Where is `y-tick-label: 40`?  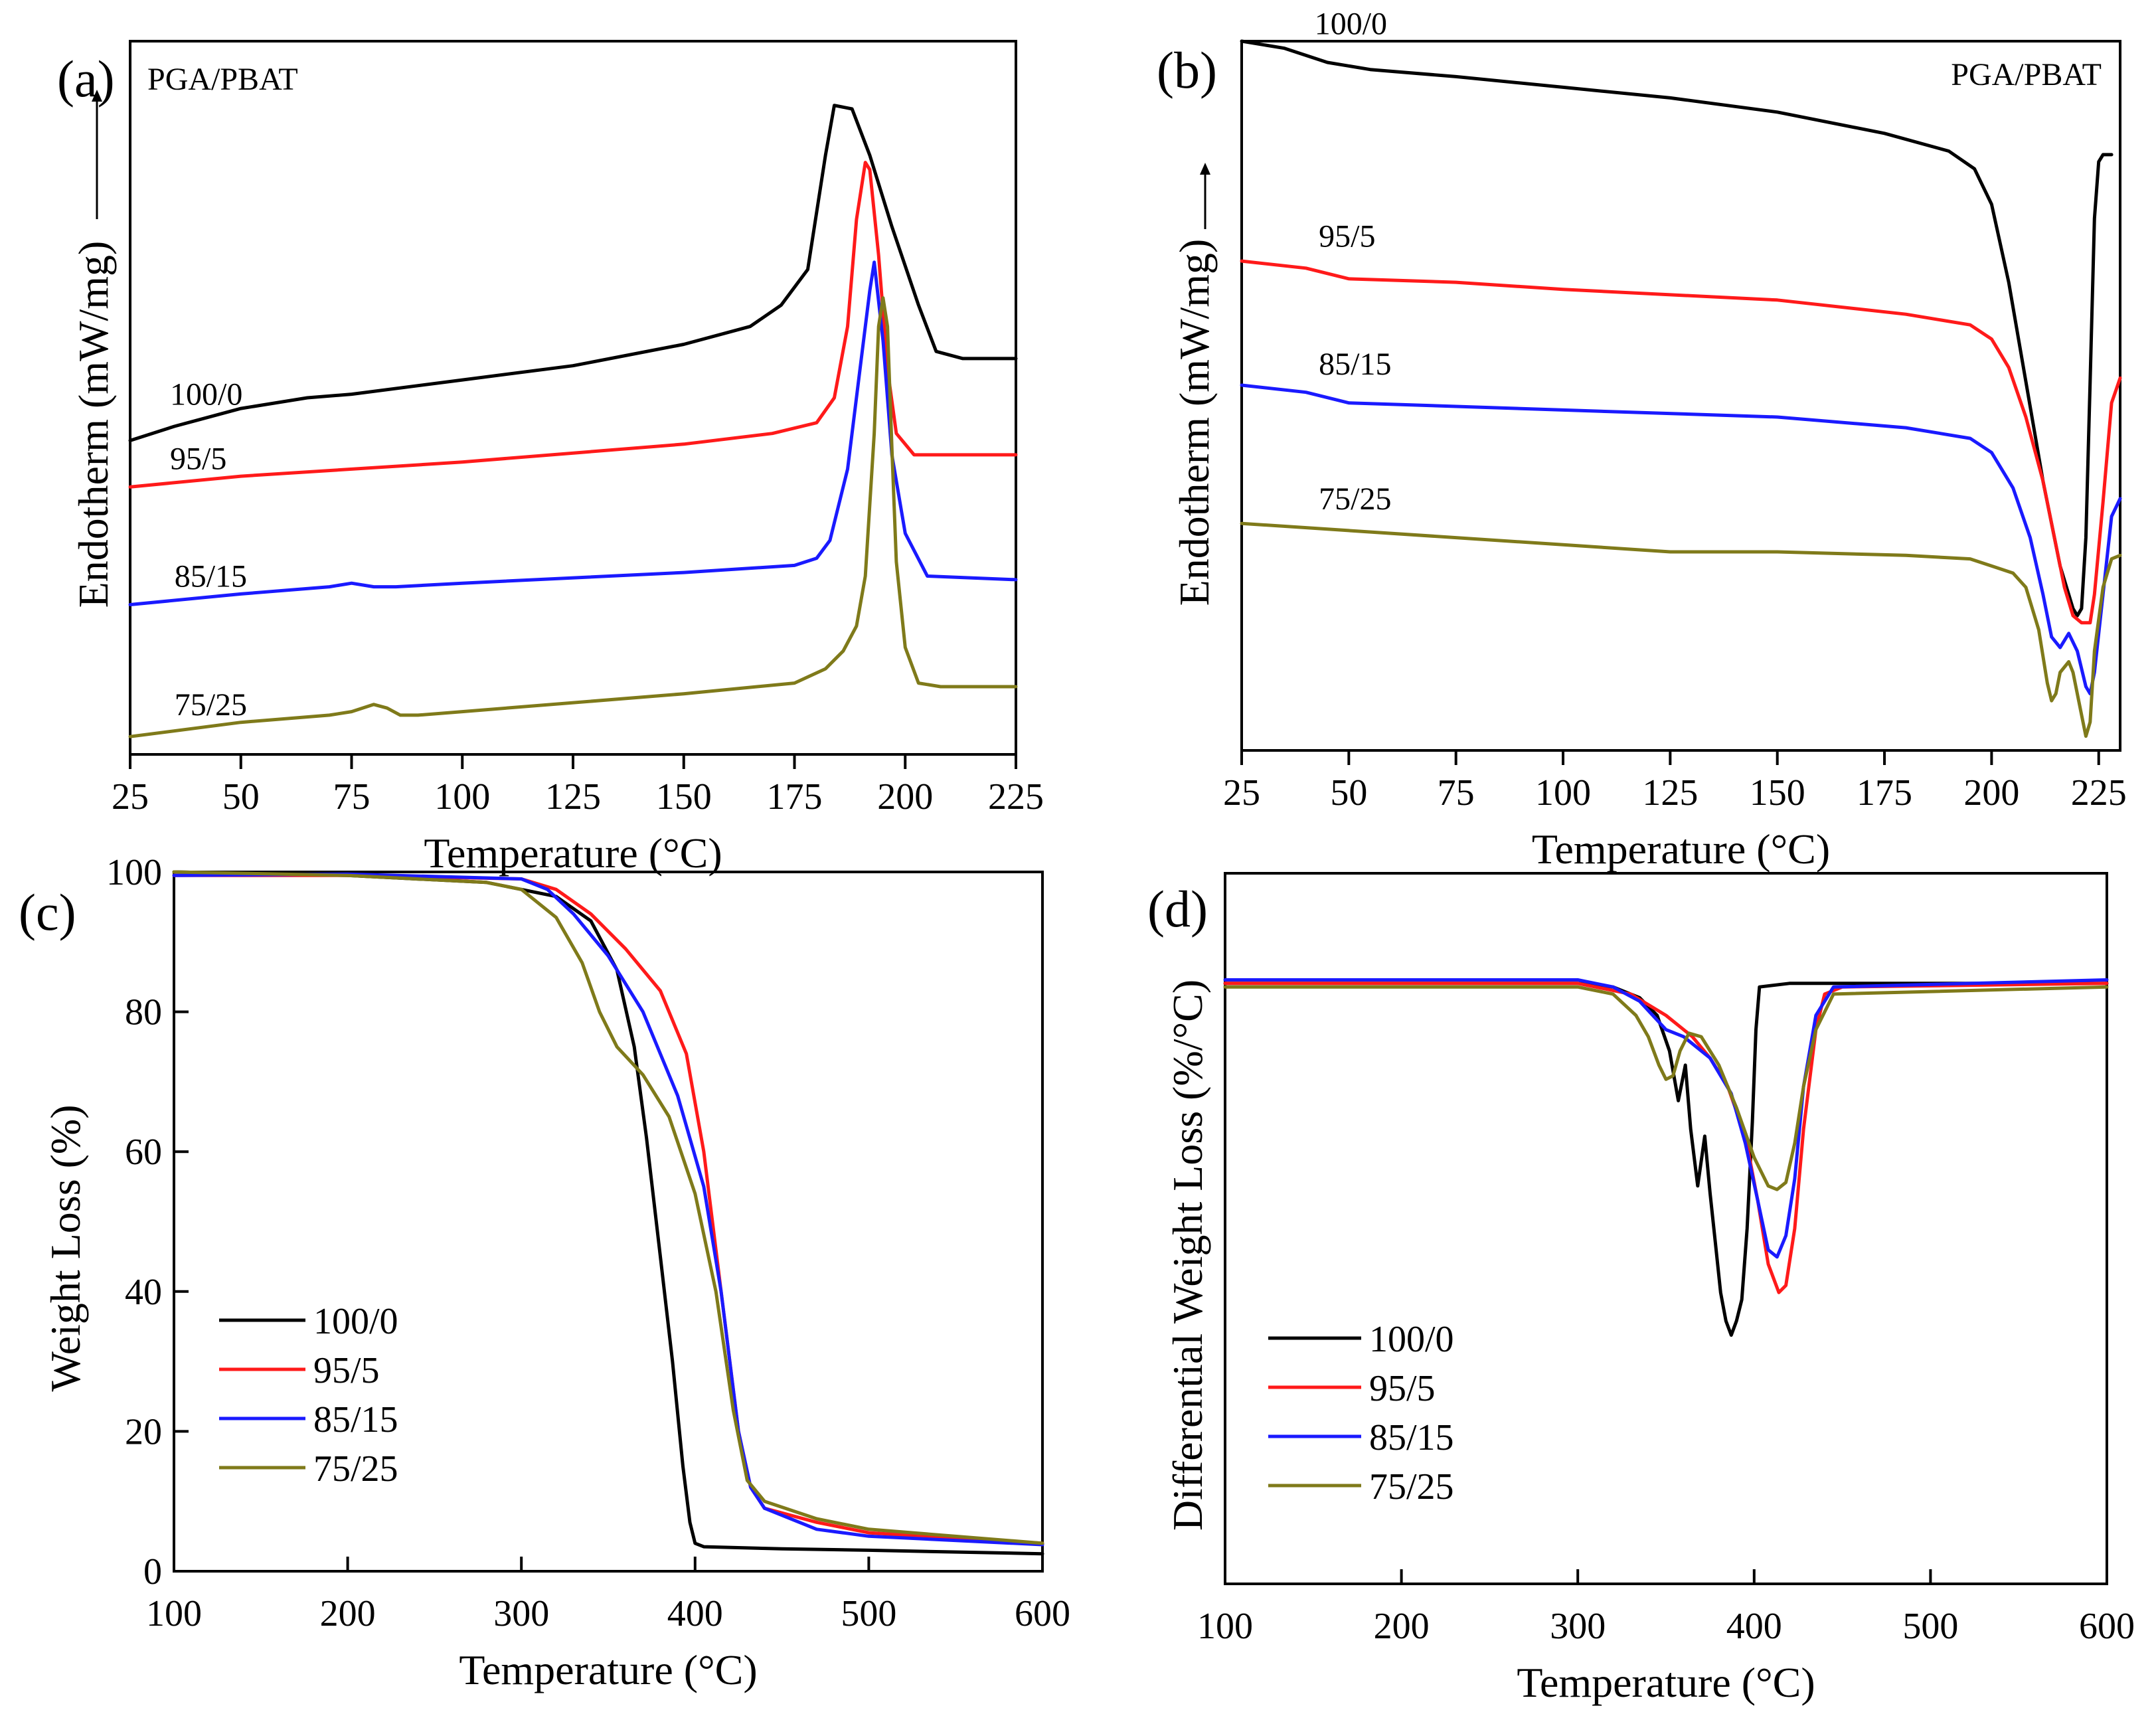
y-tick-label: 40 is located at coordinates (143, 1293).